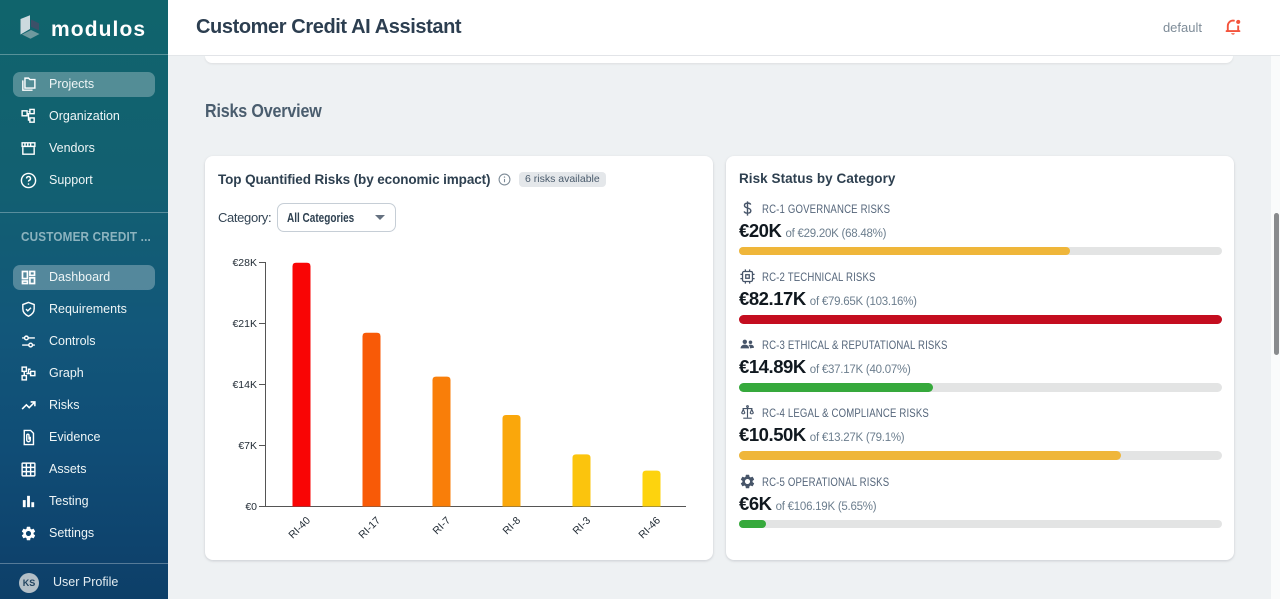  What do you see at coordinates (369, 527) in the screenshot?
I see `svg-text: RI-17` at bounding box center [369, 527].